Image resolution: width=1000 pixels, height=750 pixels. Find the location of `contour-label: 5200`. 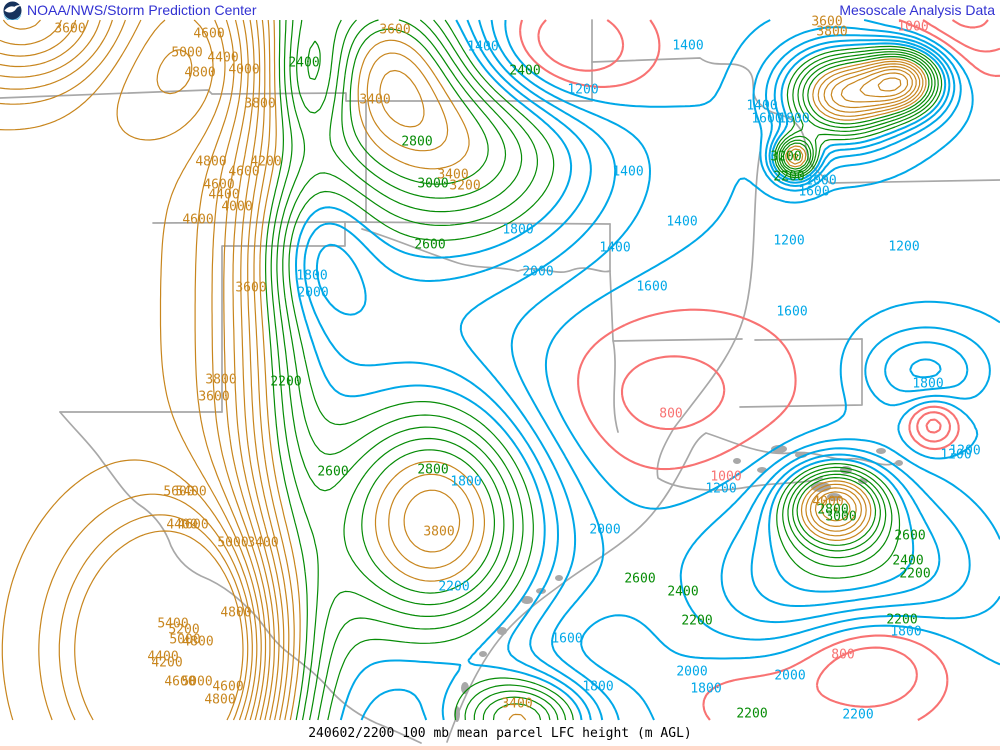

contour-label: 5200 is located at coordinates (183, 630).